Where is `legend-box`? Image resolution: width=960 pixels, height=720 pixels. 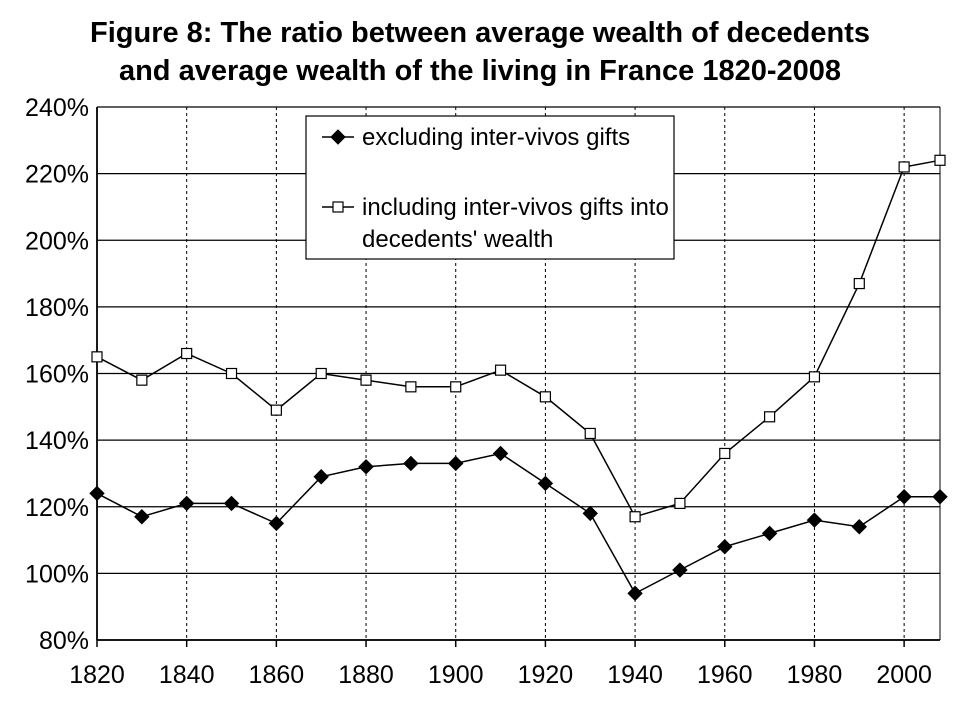
legend-box is located at coordinates (490, 187).